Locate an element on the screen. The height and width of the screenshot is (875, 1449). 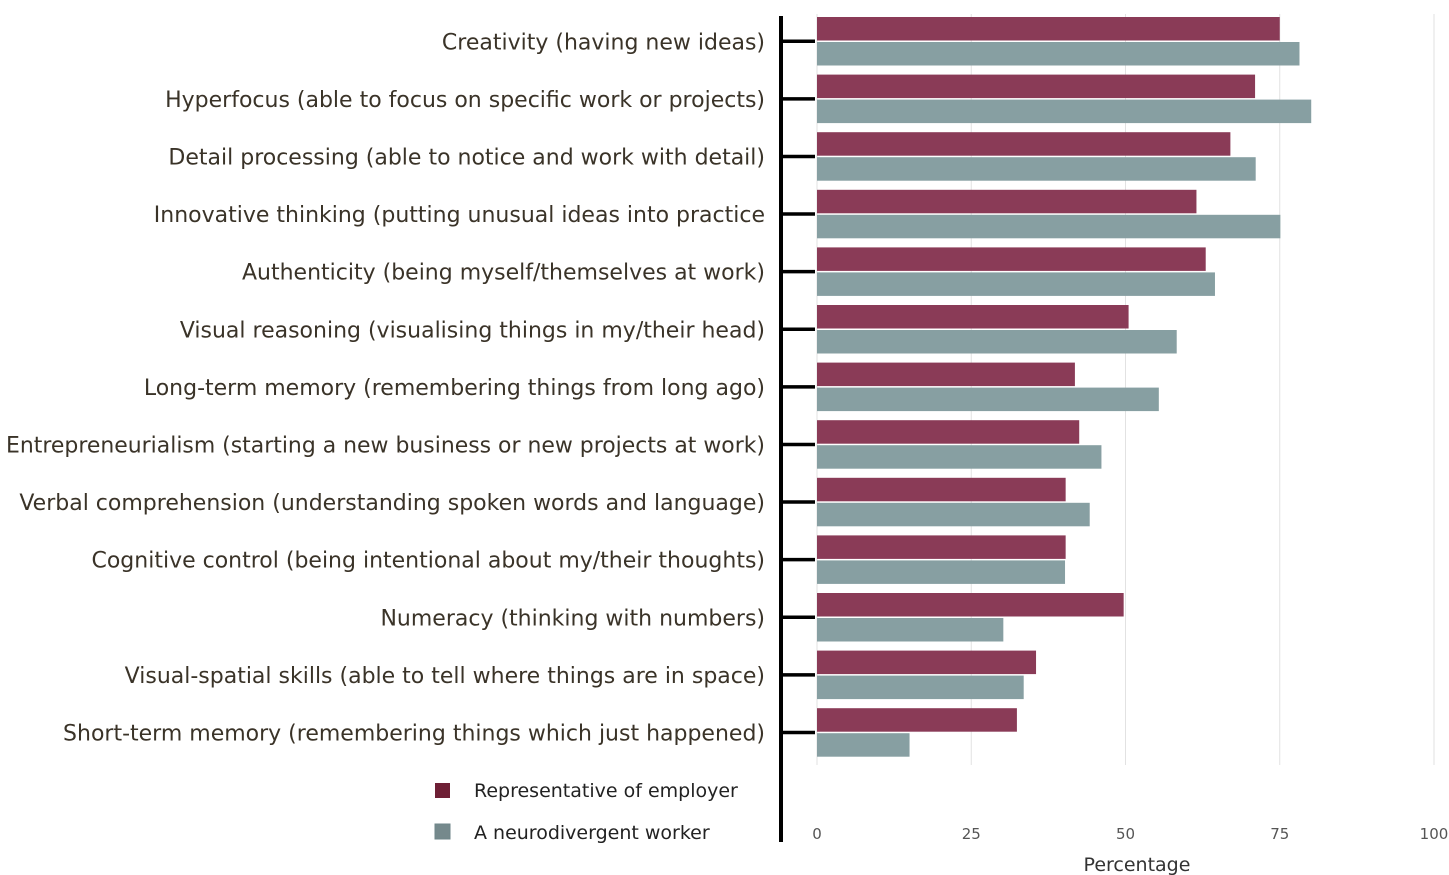
bar-employer-long-term-memory-remembering-things-from is located at coordinates (946, 374).